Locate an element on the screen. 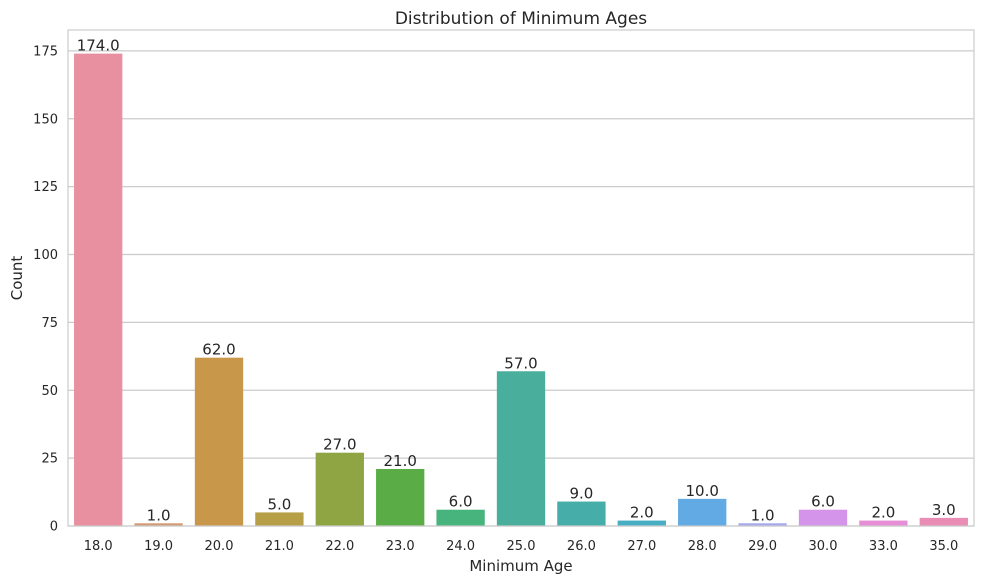 The height and width of the screenshot is (584, 984). x-tick-label: 35.0 is located at coordinates (943, 546).